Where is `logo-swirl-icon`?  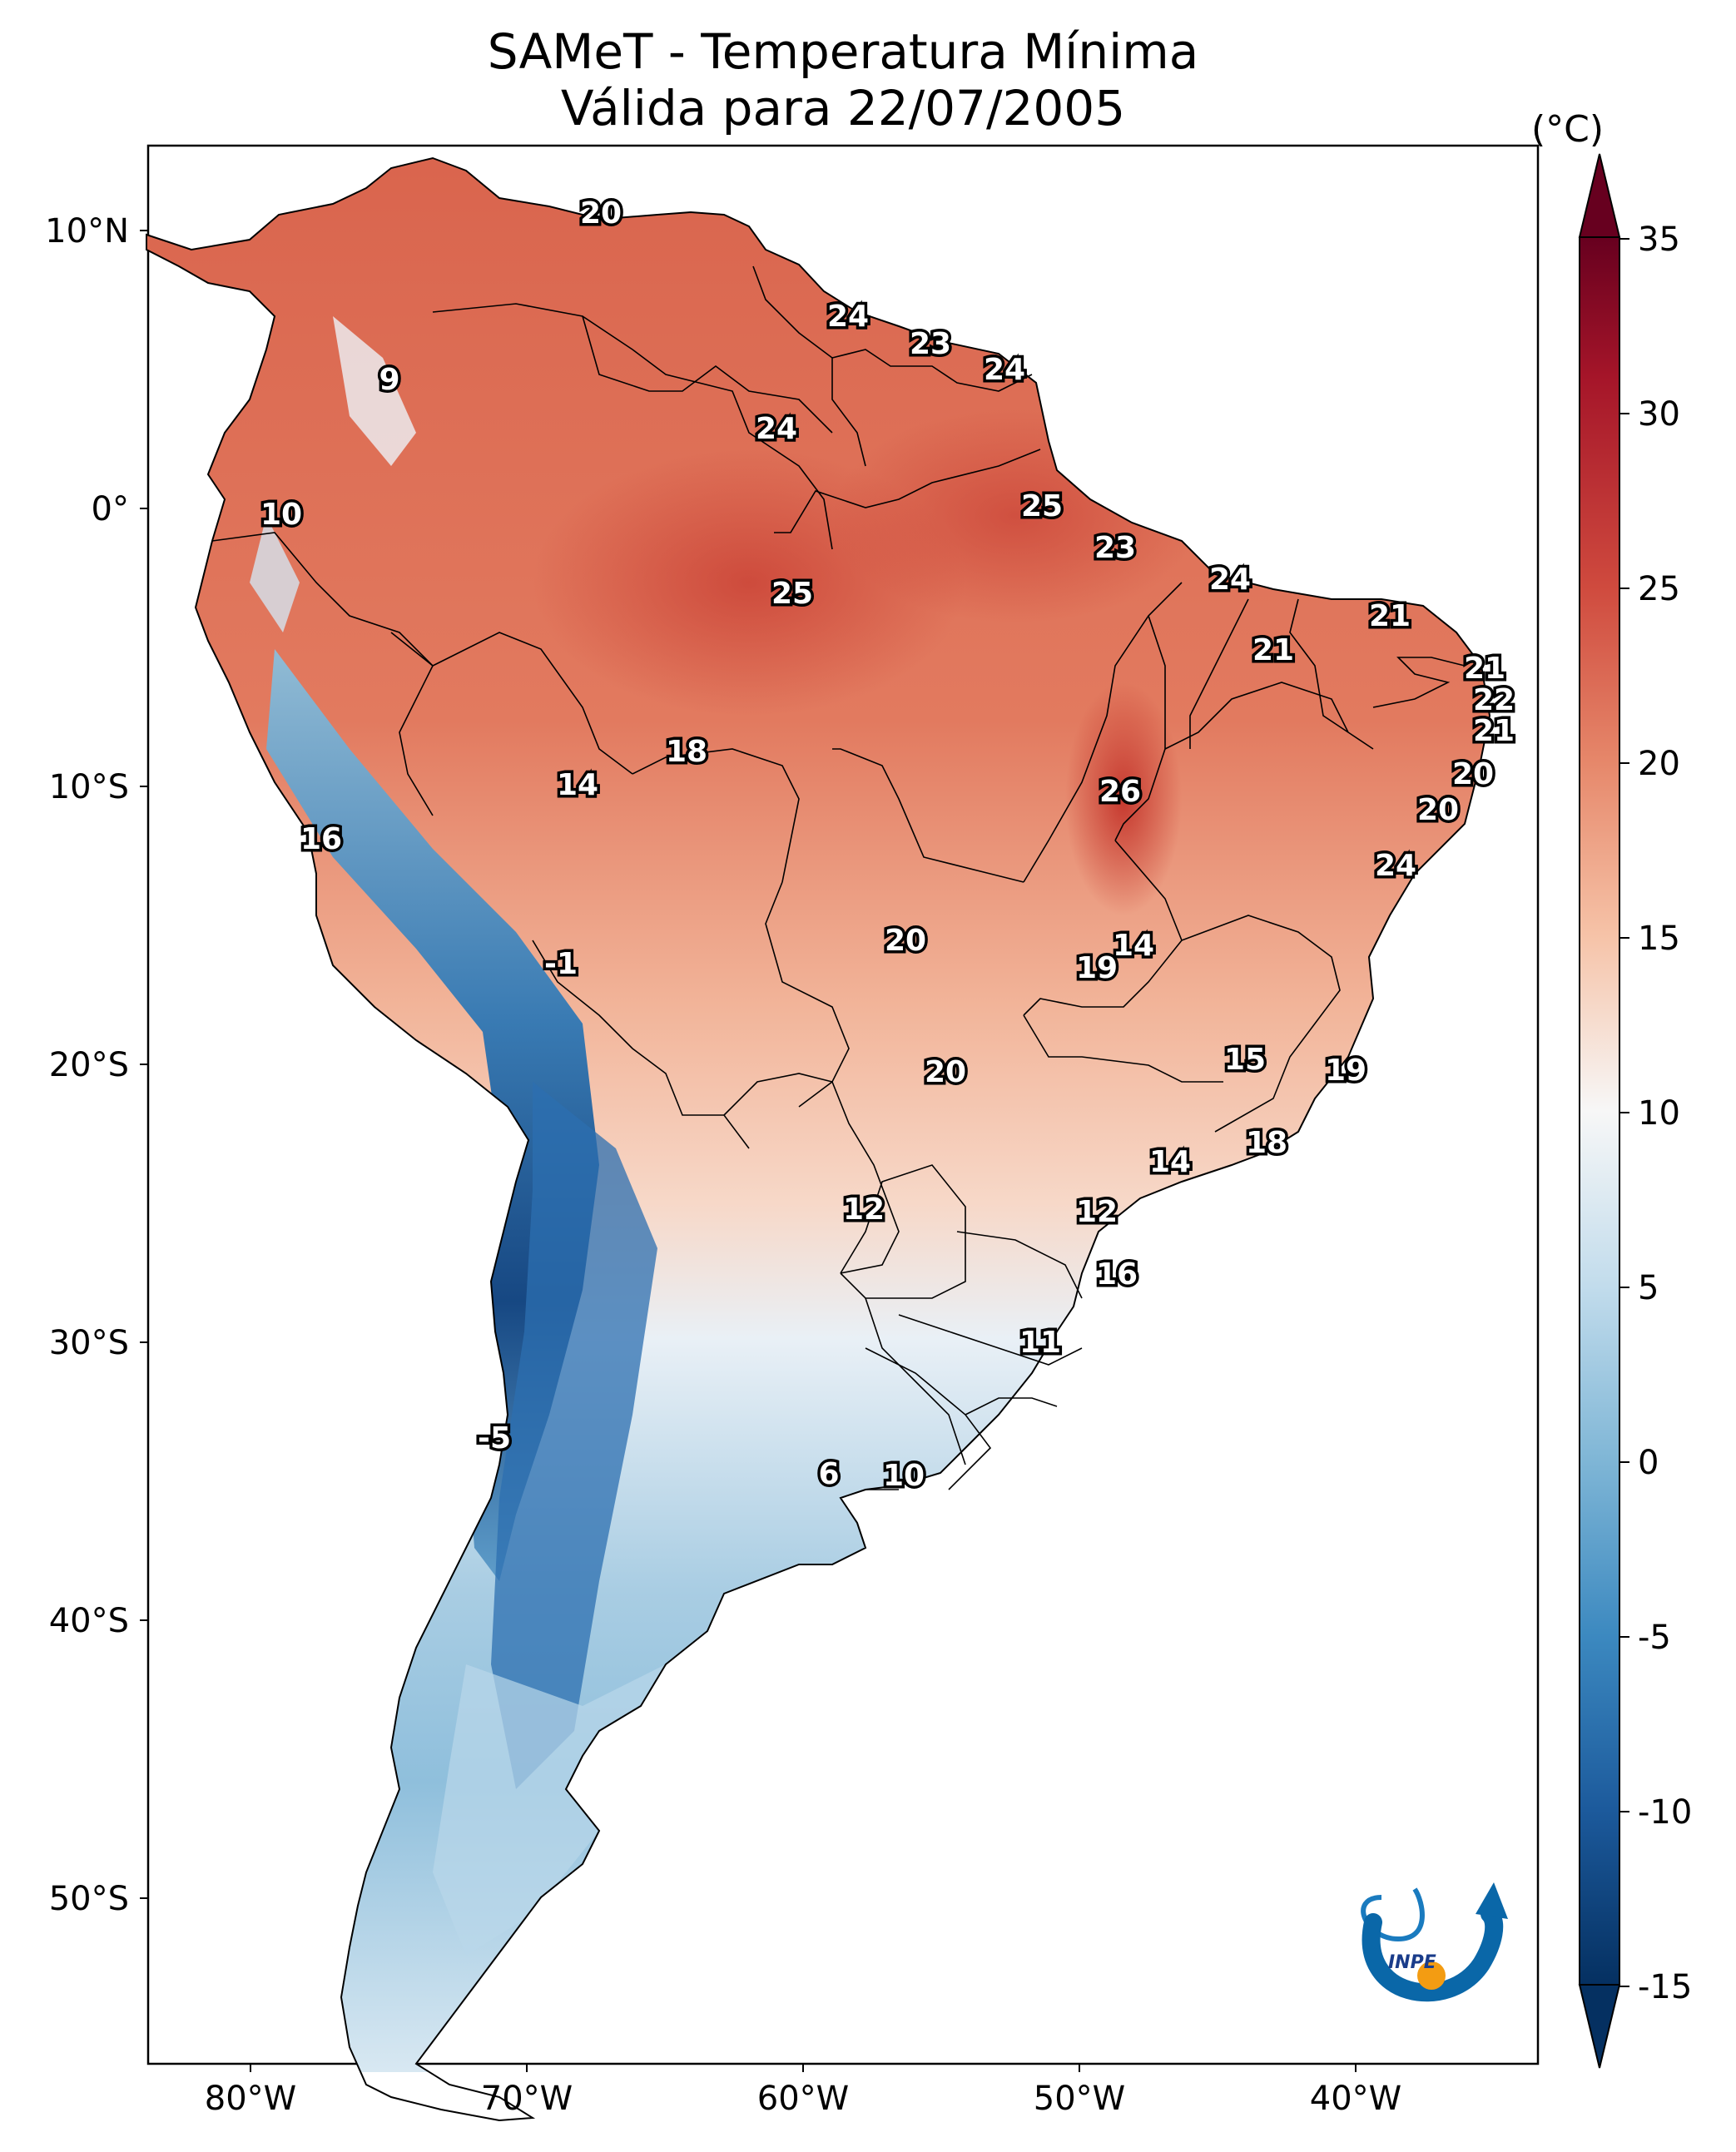
logo-swirl-icon is located at coordinates (1393, 1914).